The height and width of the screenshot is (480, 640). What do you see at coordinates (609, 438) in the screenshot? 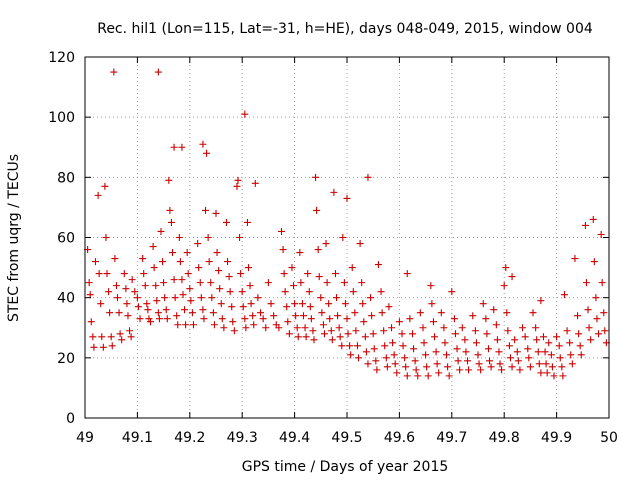
I see `x-tick-label: 50` at bounding box center [609, 438].